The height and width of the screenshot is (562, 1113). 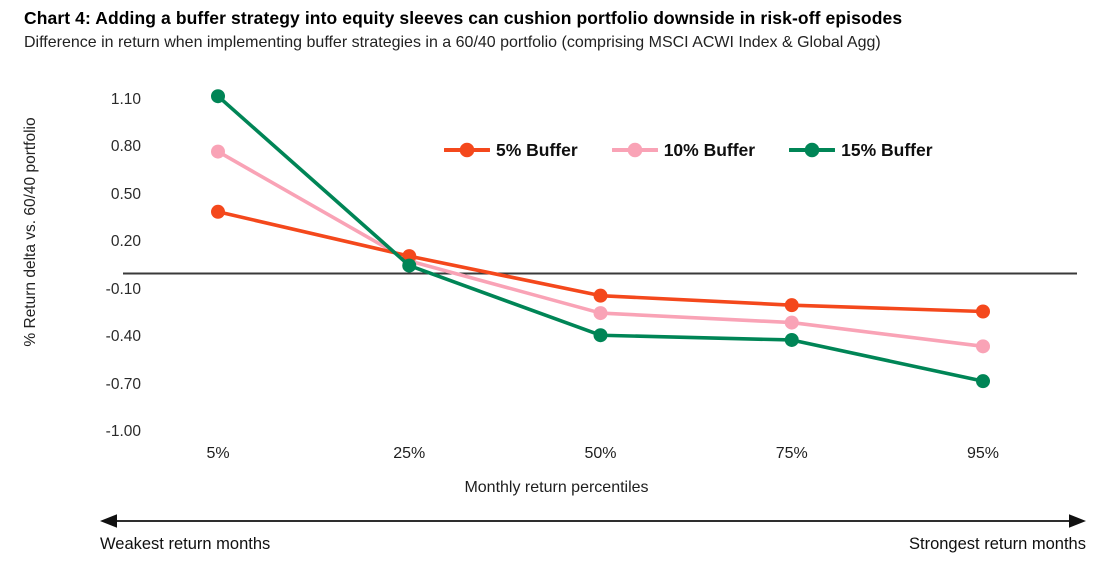 I want to click on x-tick-label: 50%, so click(x=600, y=453).